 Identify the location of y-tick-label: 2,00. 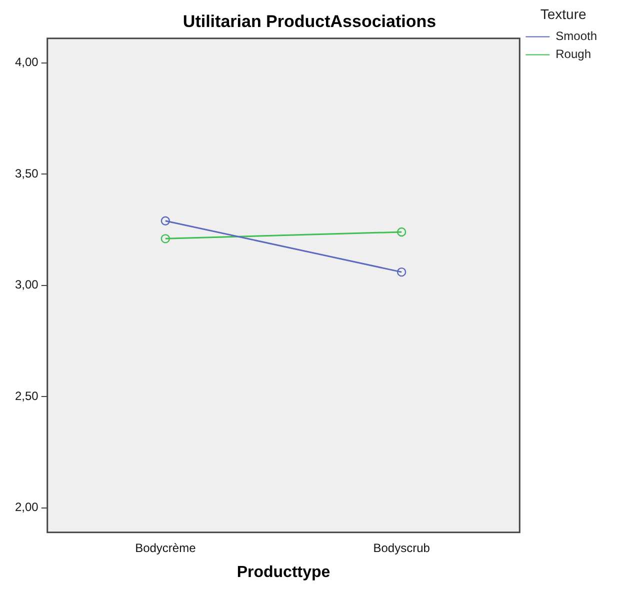
(26, 507).